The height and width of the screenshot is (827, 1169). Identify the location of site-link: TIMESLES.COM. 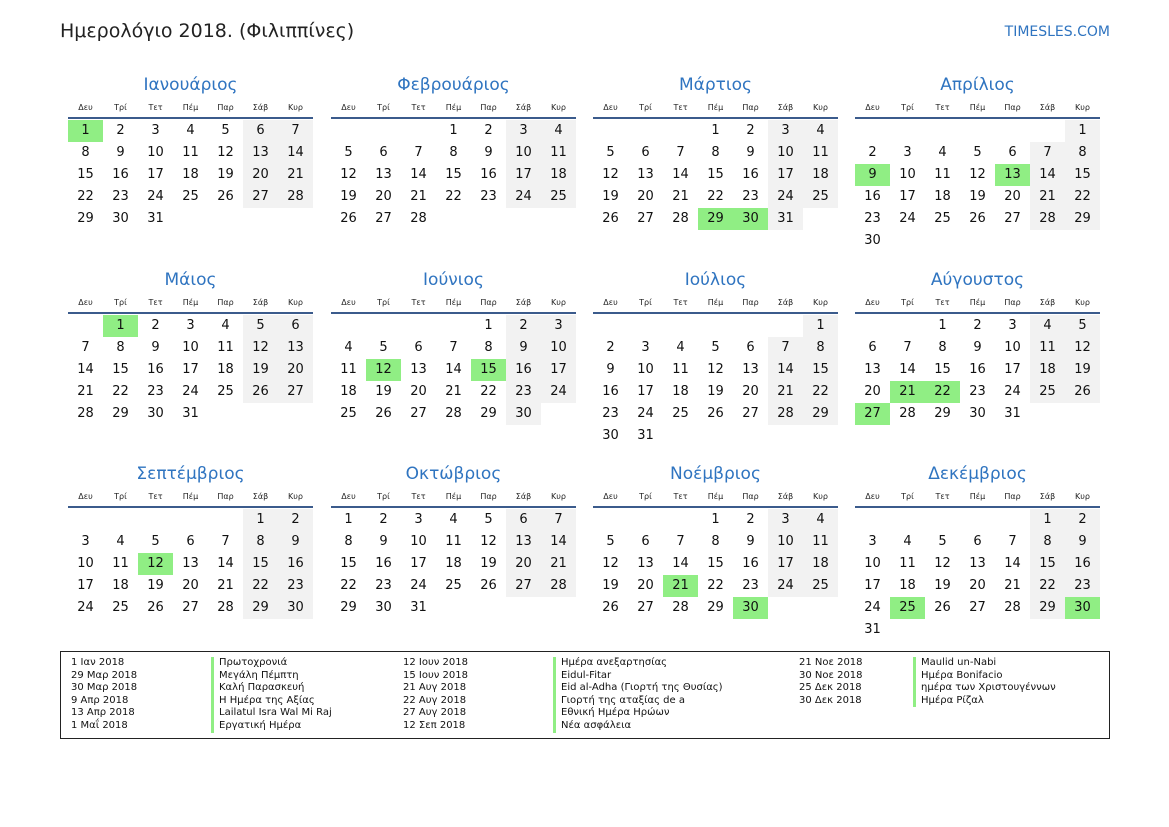
(1057, 32).